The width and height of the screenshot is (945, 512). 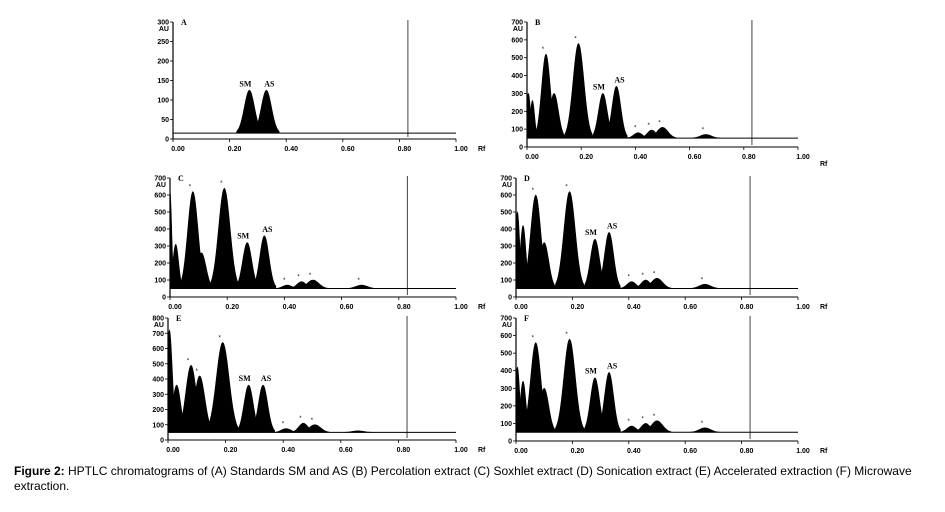 What do you see at coordinates (507, 185) in the screenshot?
I see `y-axis-unit: AU` at bounding box center [507, 185].